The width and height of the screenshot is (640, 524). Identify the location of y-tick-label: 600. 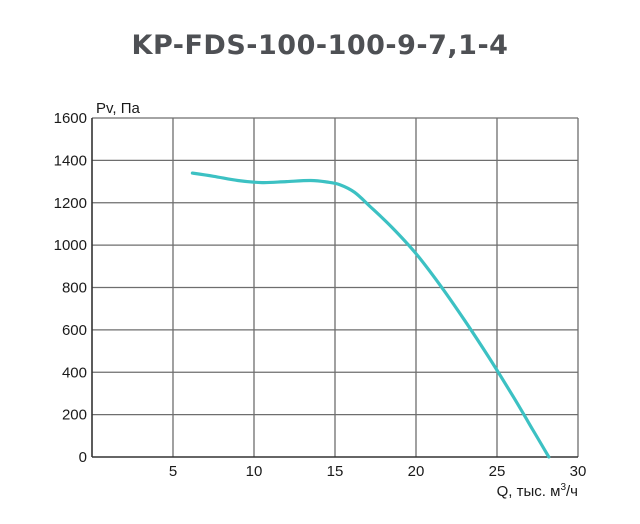
(74, 330).